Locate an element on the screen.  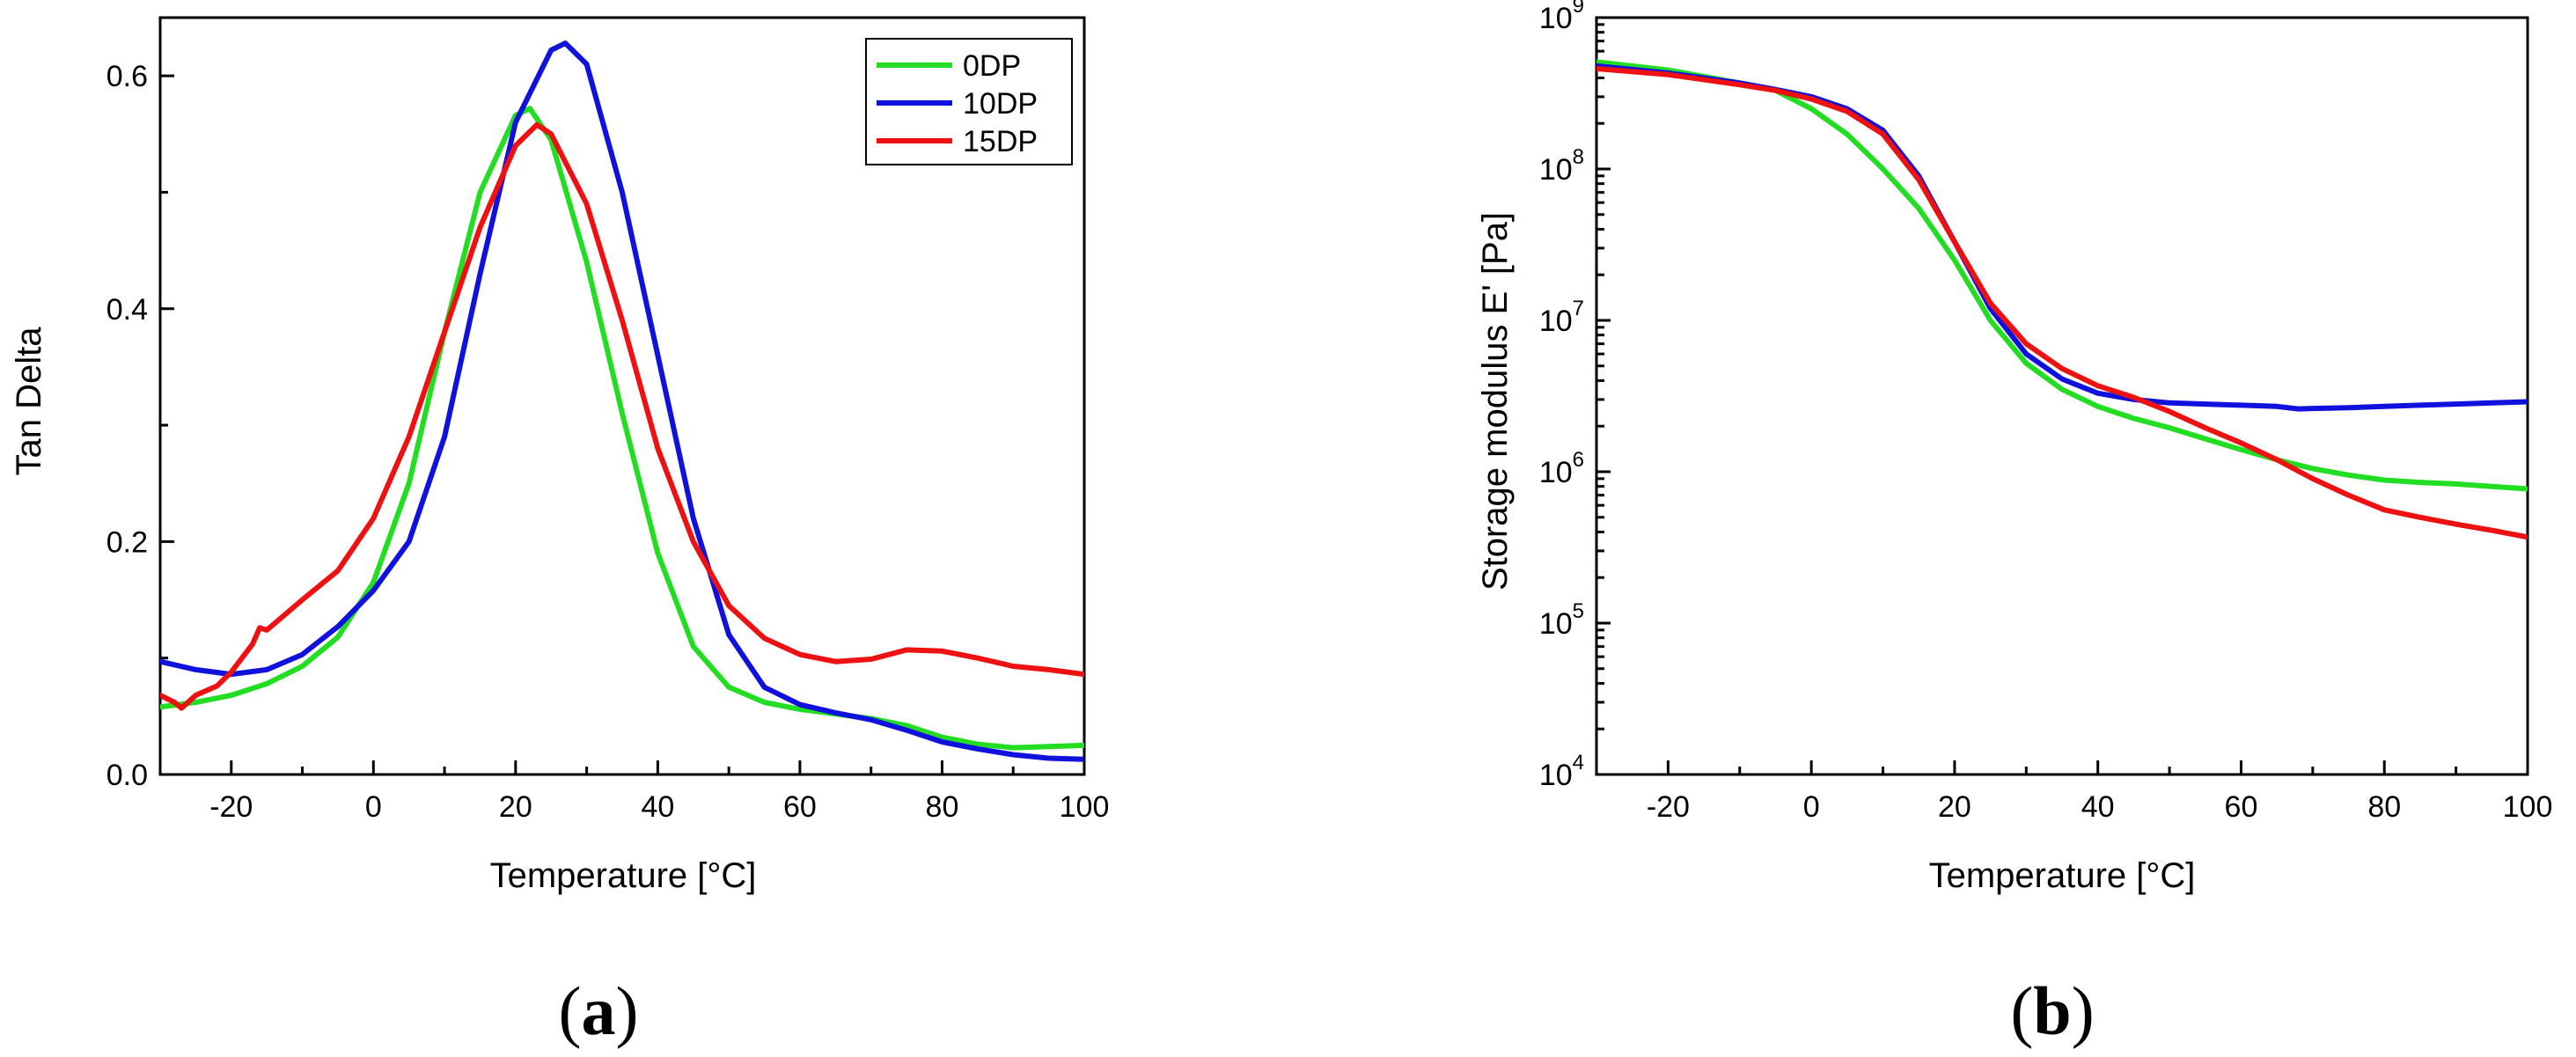
chart-a-xtick-label: 100 is located at coordinates (1085, 807).